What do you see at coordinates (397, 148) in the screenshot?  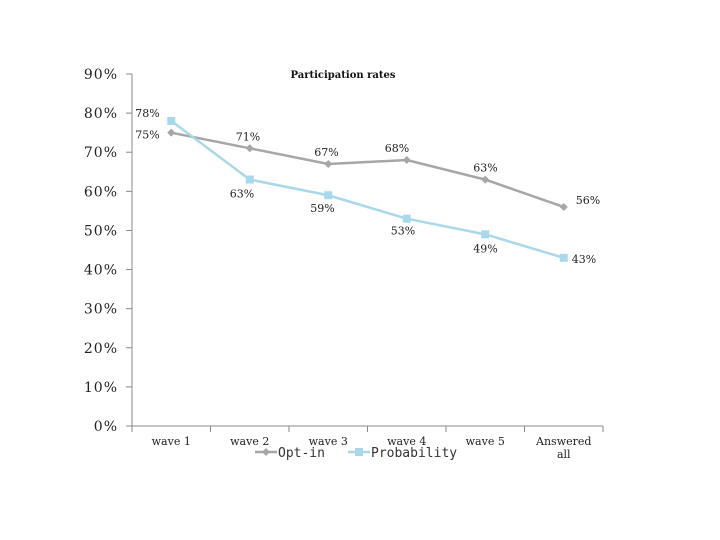 I see `data-label: 68%` at bounding box center [397, 148].